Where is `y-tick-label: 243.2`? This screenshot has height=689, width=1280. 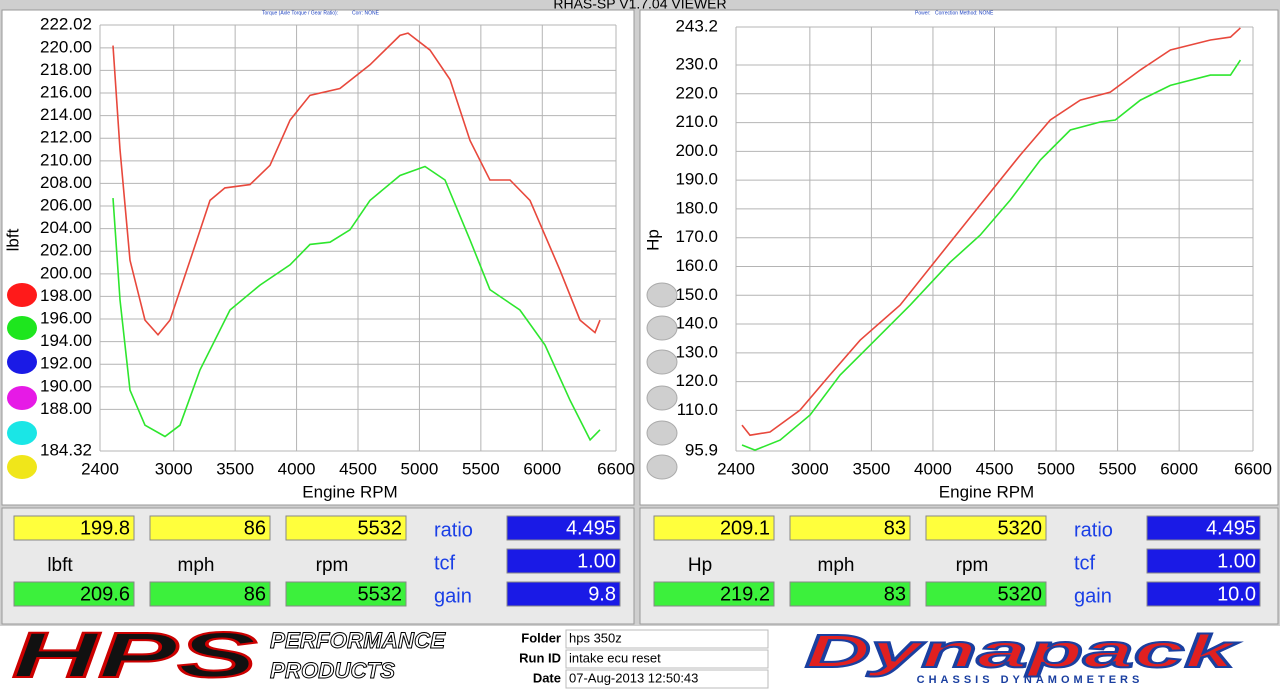
y-tick-label: 243.2 is located at coordinates (696, 25).